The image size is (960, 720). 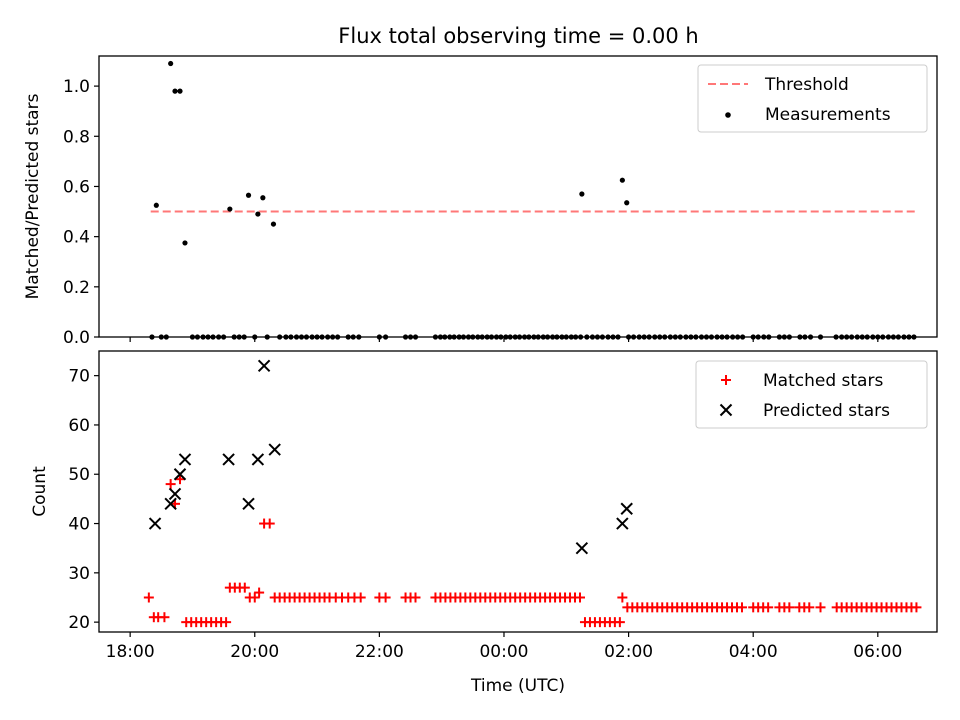 What do you see at coordinates (254, 652) in the screenshot?
I see `bottom-x-tick-label: 20:00` at bounding box center [254, 652].